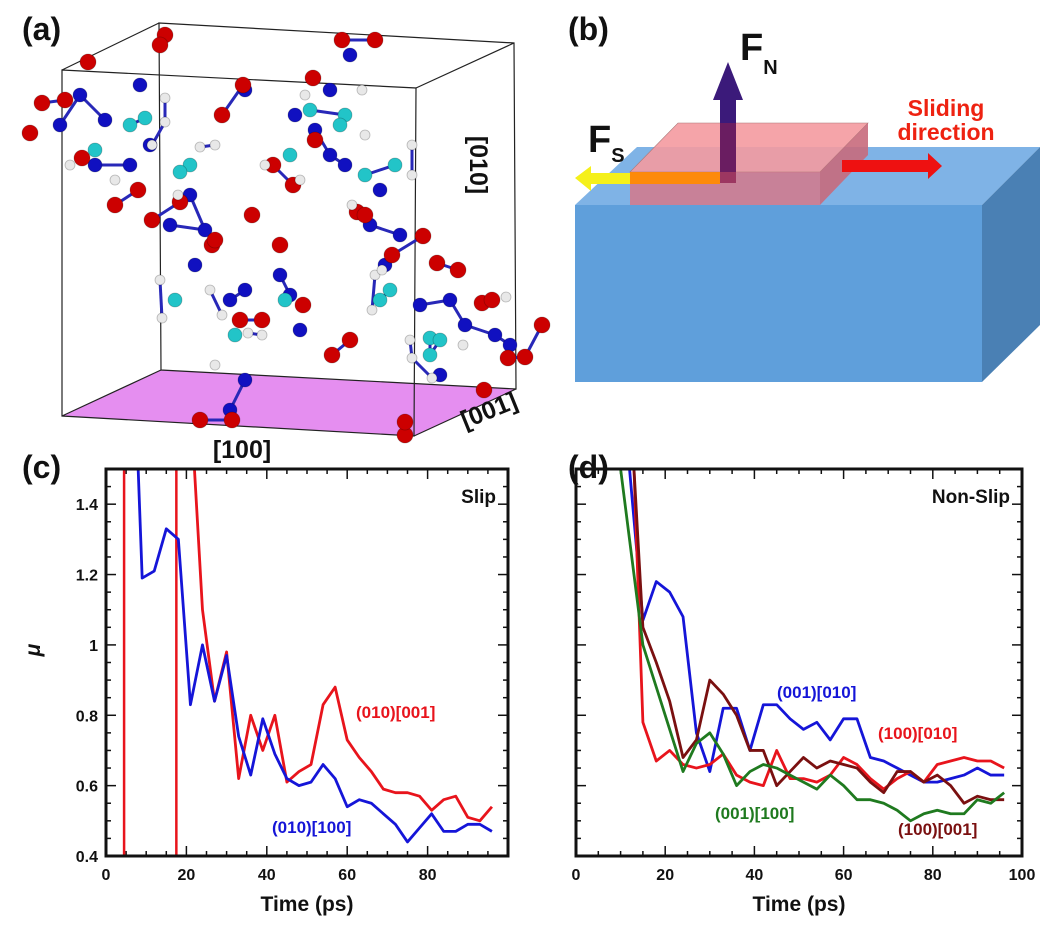 The height and width of the screenshot is (927, 1047). Describe the element at coordinates (311, 827) in the screenshot. I see `series-label: (010)[100]` at that location.